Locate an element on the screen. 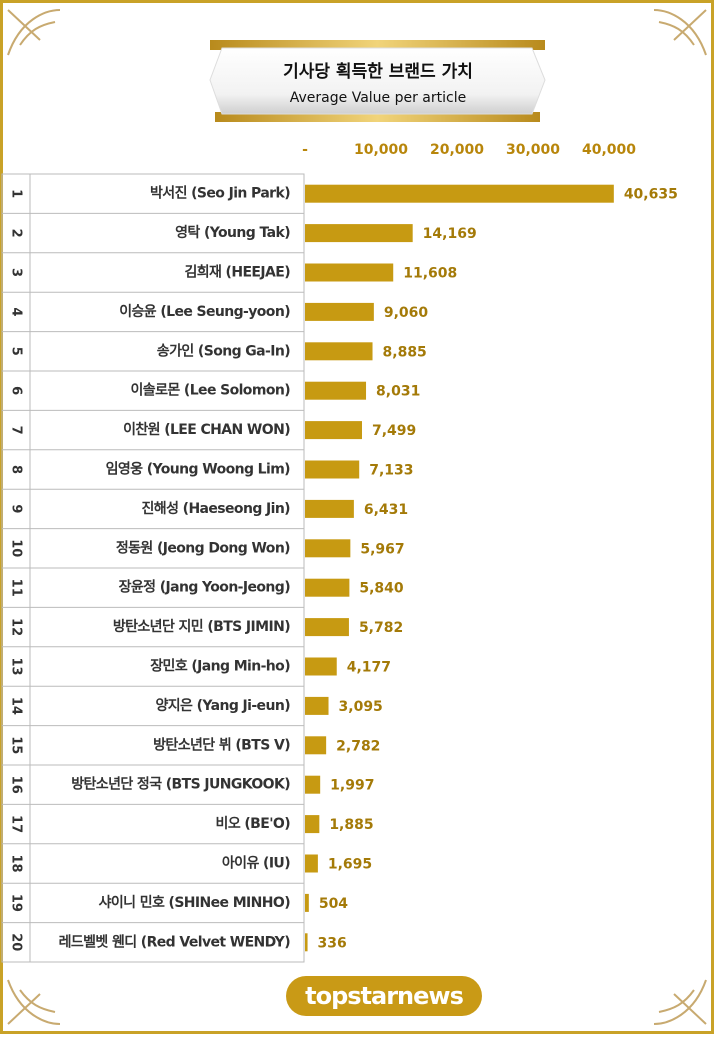 The image size is (714, 1038). rank-label: 5 is located at coordinates (16, 351).